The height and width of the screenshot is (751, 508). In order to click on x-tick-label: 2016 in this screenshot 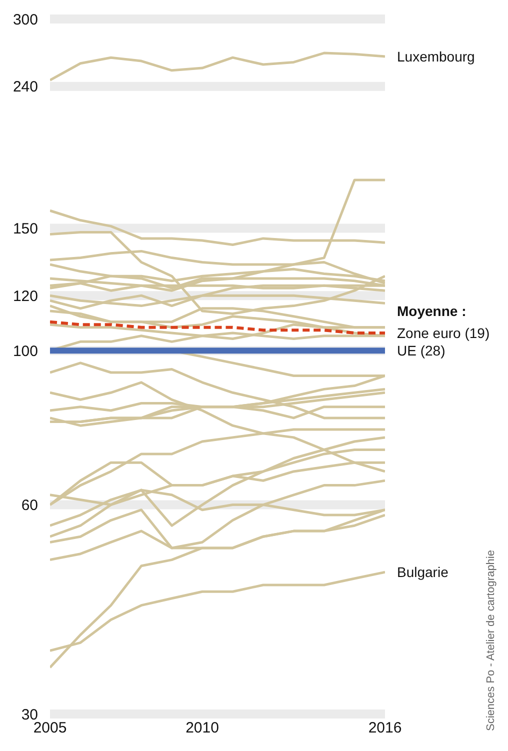, I will do `click(385, 728)`.